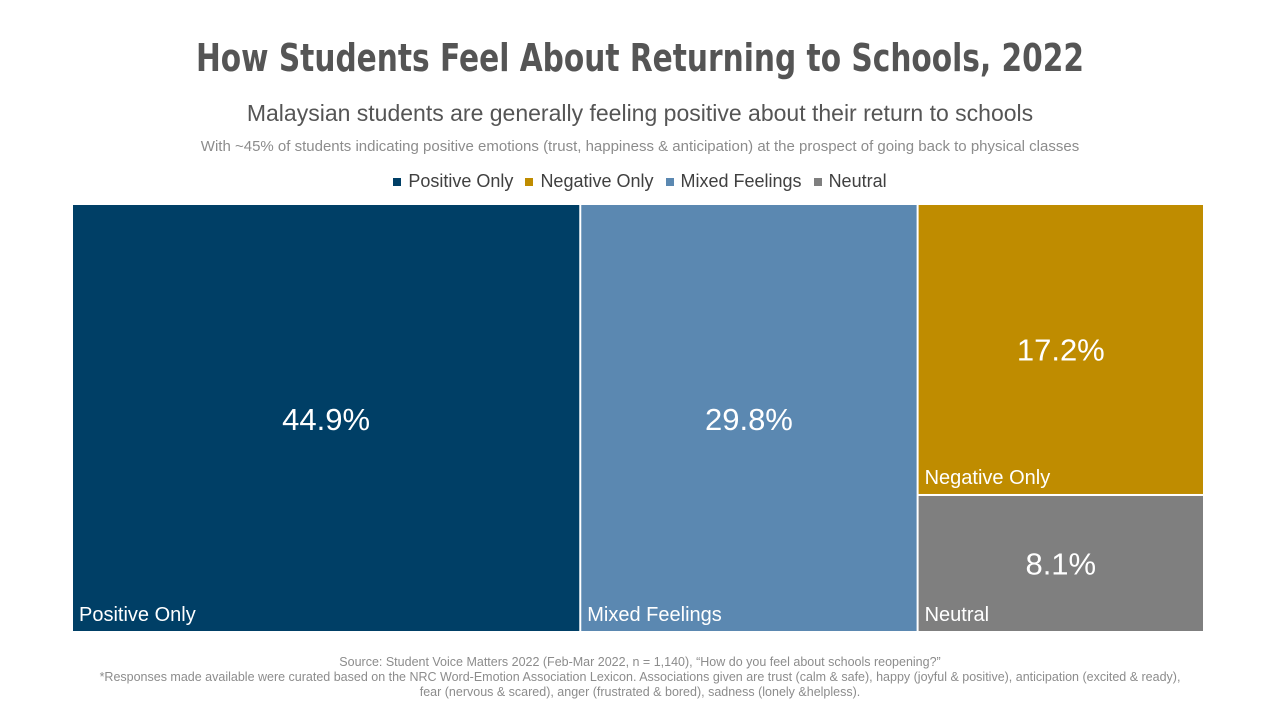  I want to click on tile-neutral, so click(1060, 563).